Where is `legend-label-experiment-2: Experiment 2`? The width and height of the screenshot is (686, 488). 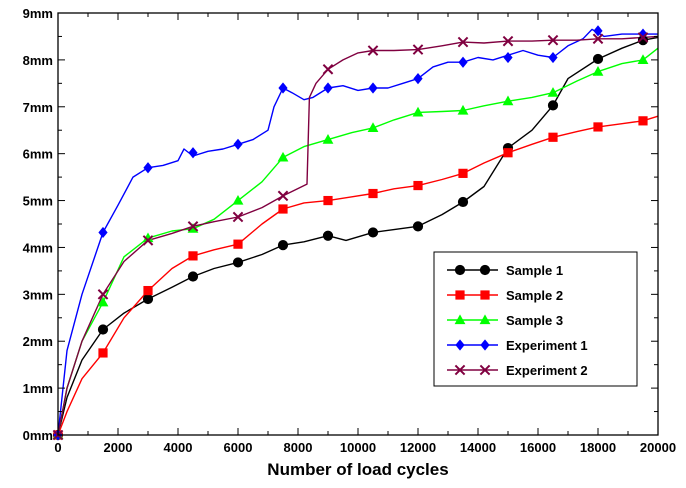
legend-label-experiment-2: Experiment 2 is located at coordinates (547, 370).